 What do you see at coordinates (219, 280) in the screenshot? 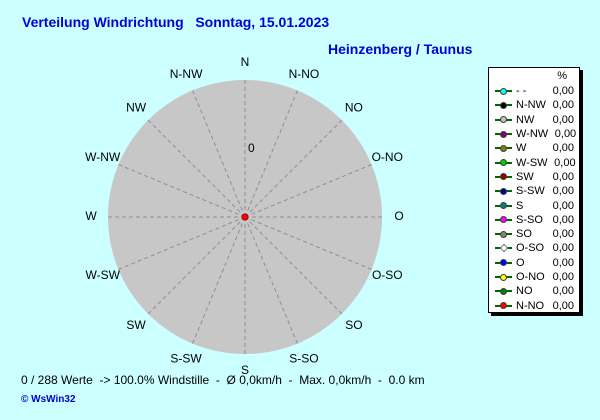
I see `spoke-line-S-SW` at bounding box center [219, 280].